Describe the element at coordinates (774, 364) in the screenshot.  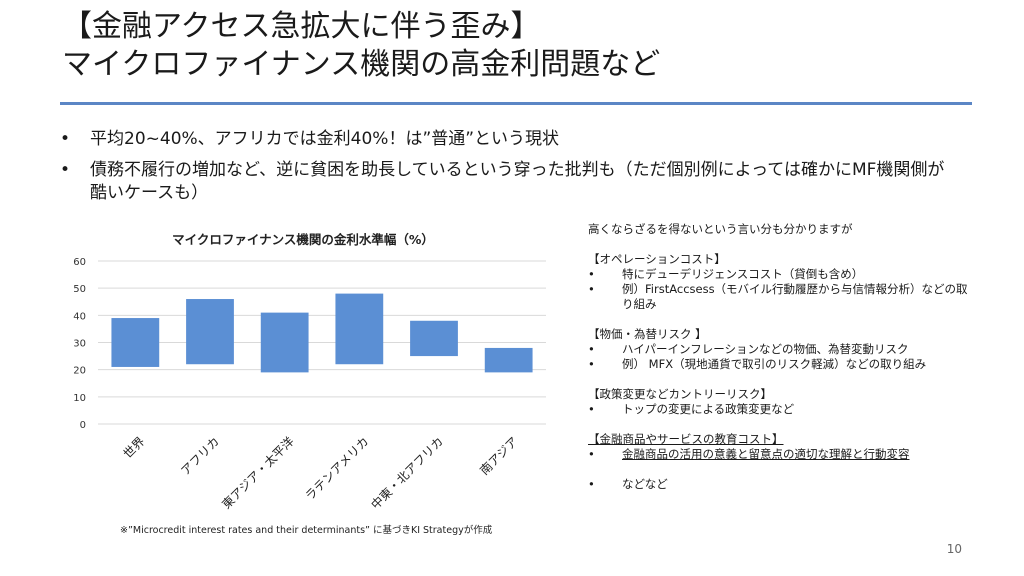
I see `list-item-text: 例） MFX（現地通貨で取引のリスク軽減）などの取り組み` at that location.